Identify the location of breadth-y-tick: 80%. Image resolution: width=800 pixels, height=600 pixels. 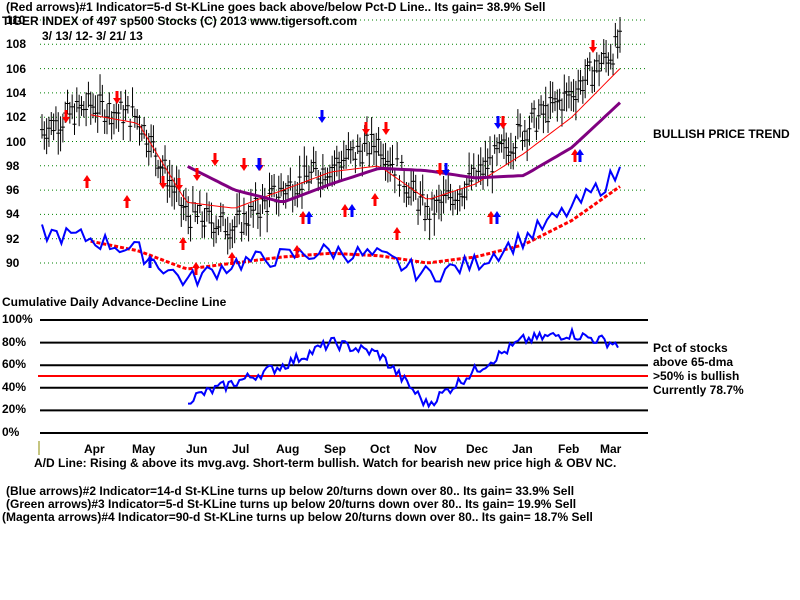
(14, 341).